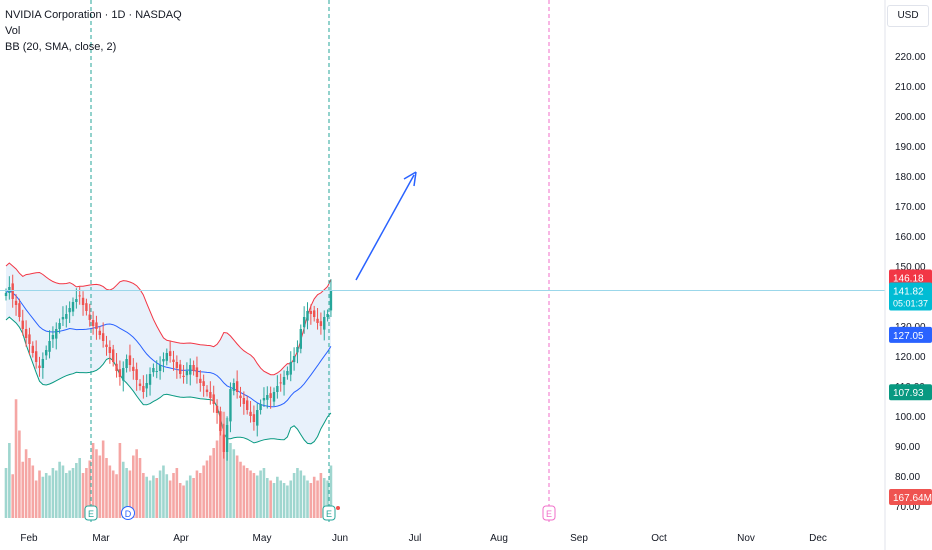  What do you see at coordinates (61, 47) in the screenshot?
I see `bb-legend: BB (20, SMA, close, 2)` at bounding box center [61, 47].